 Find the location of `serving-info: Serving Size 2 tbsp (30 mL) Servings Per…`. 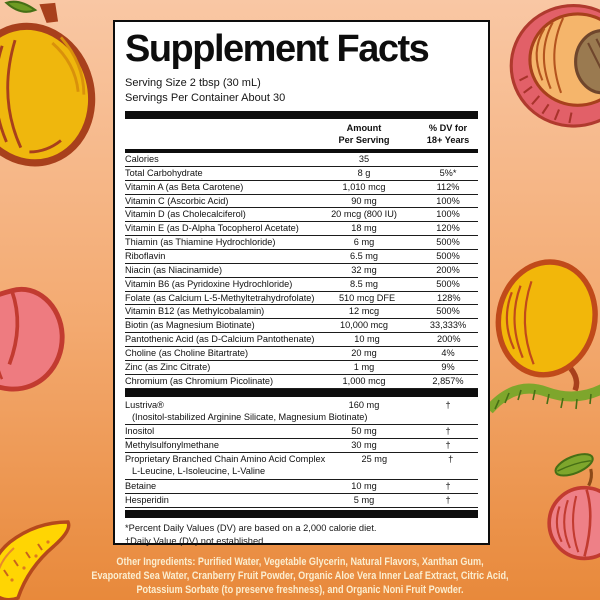

serving-info: Serving Size 2 tbsp (30 mL) Servings Per… is located at coordinates (301, 90).